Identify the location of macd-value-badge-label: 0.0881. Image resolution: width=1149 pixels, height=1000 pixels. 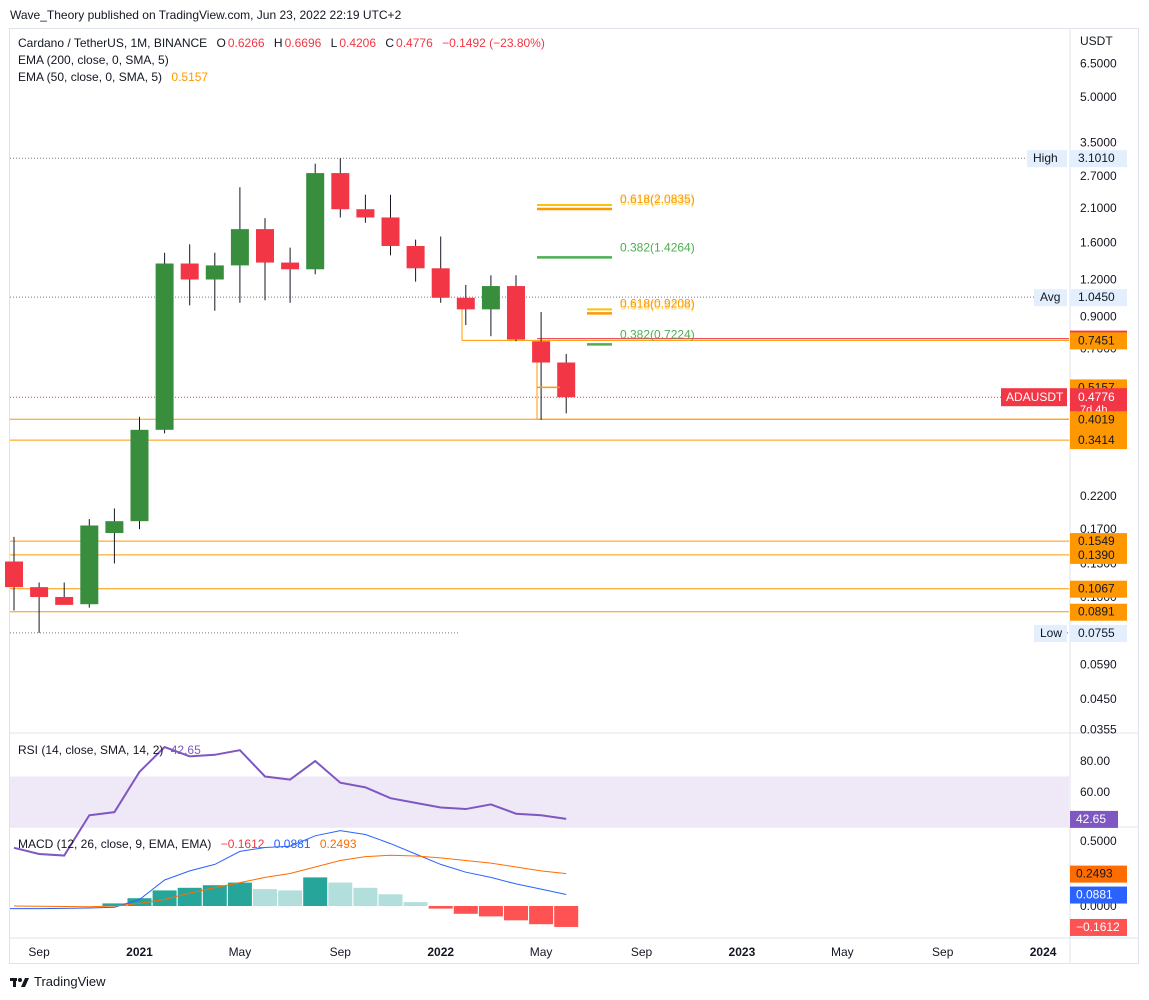
(1094, 895).